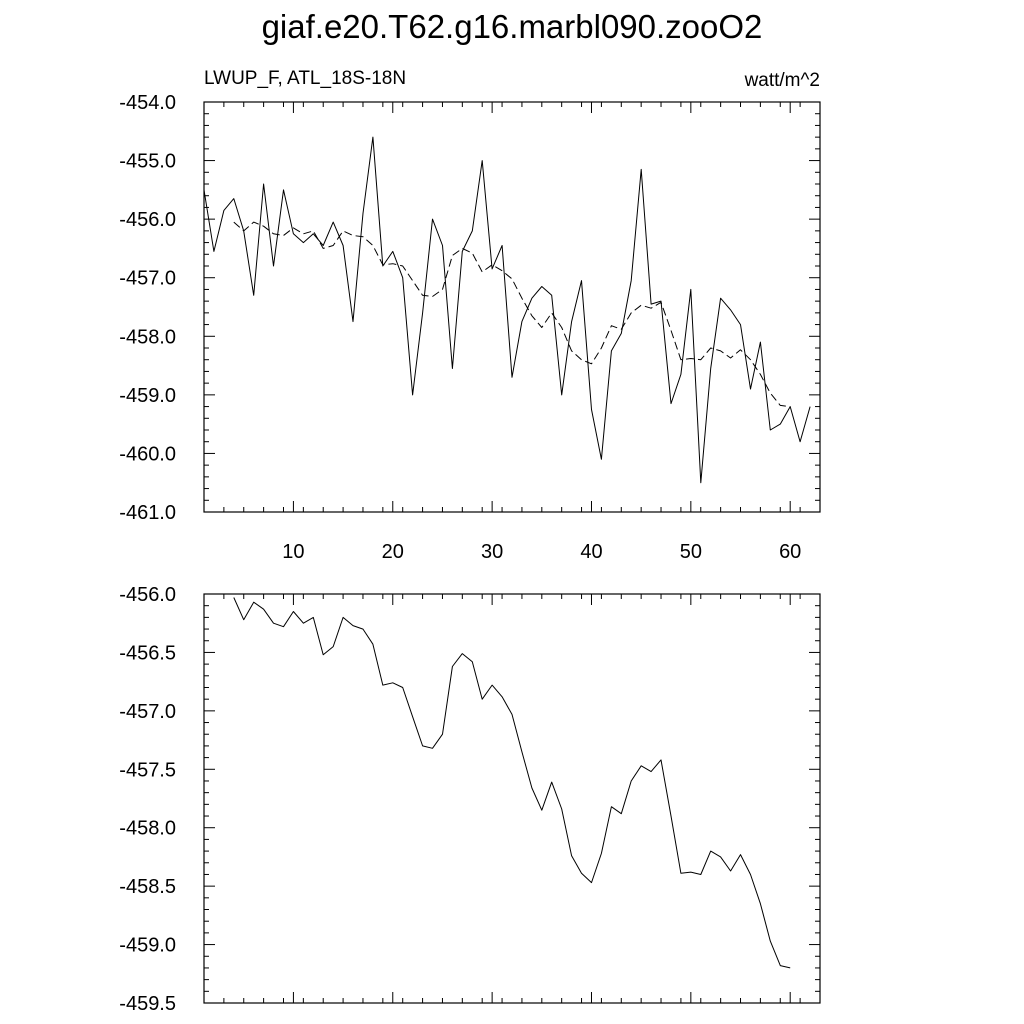  Describe the element at coordinates (512, 26) in the screenshot. I see `figure-title: giaf.e20.T62.g16.marbl090.zooO2` at that location.